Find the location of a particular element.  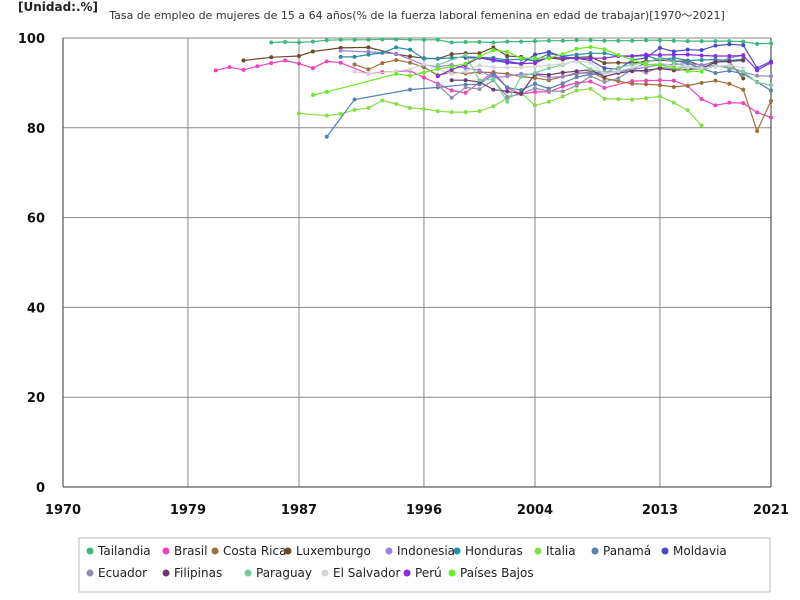

legend-item: Paraguay is located at coordinates (278, 573).